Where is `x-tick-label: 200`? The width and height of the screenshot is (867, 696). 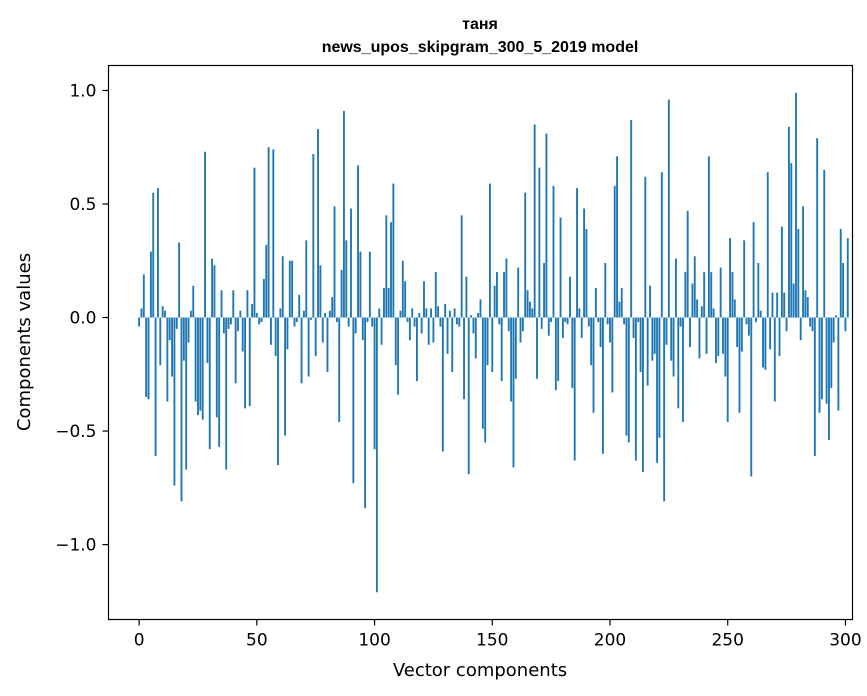
x-tick-label: 200 is located at coordinates (610, 641).